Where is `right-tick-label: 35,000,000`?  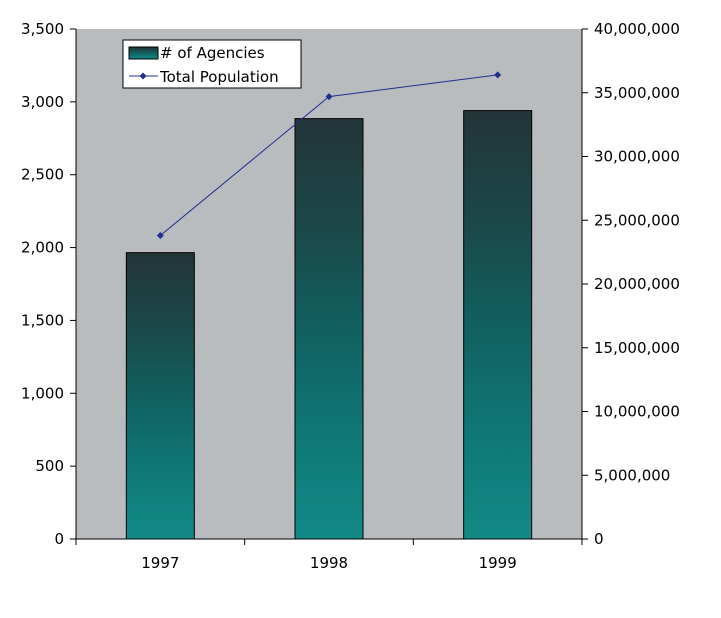 right-tick-label: 35,000,000 is located at coordinates (637, 93).